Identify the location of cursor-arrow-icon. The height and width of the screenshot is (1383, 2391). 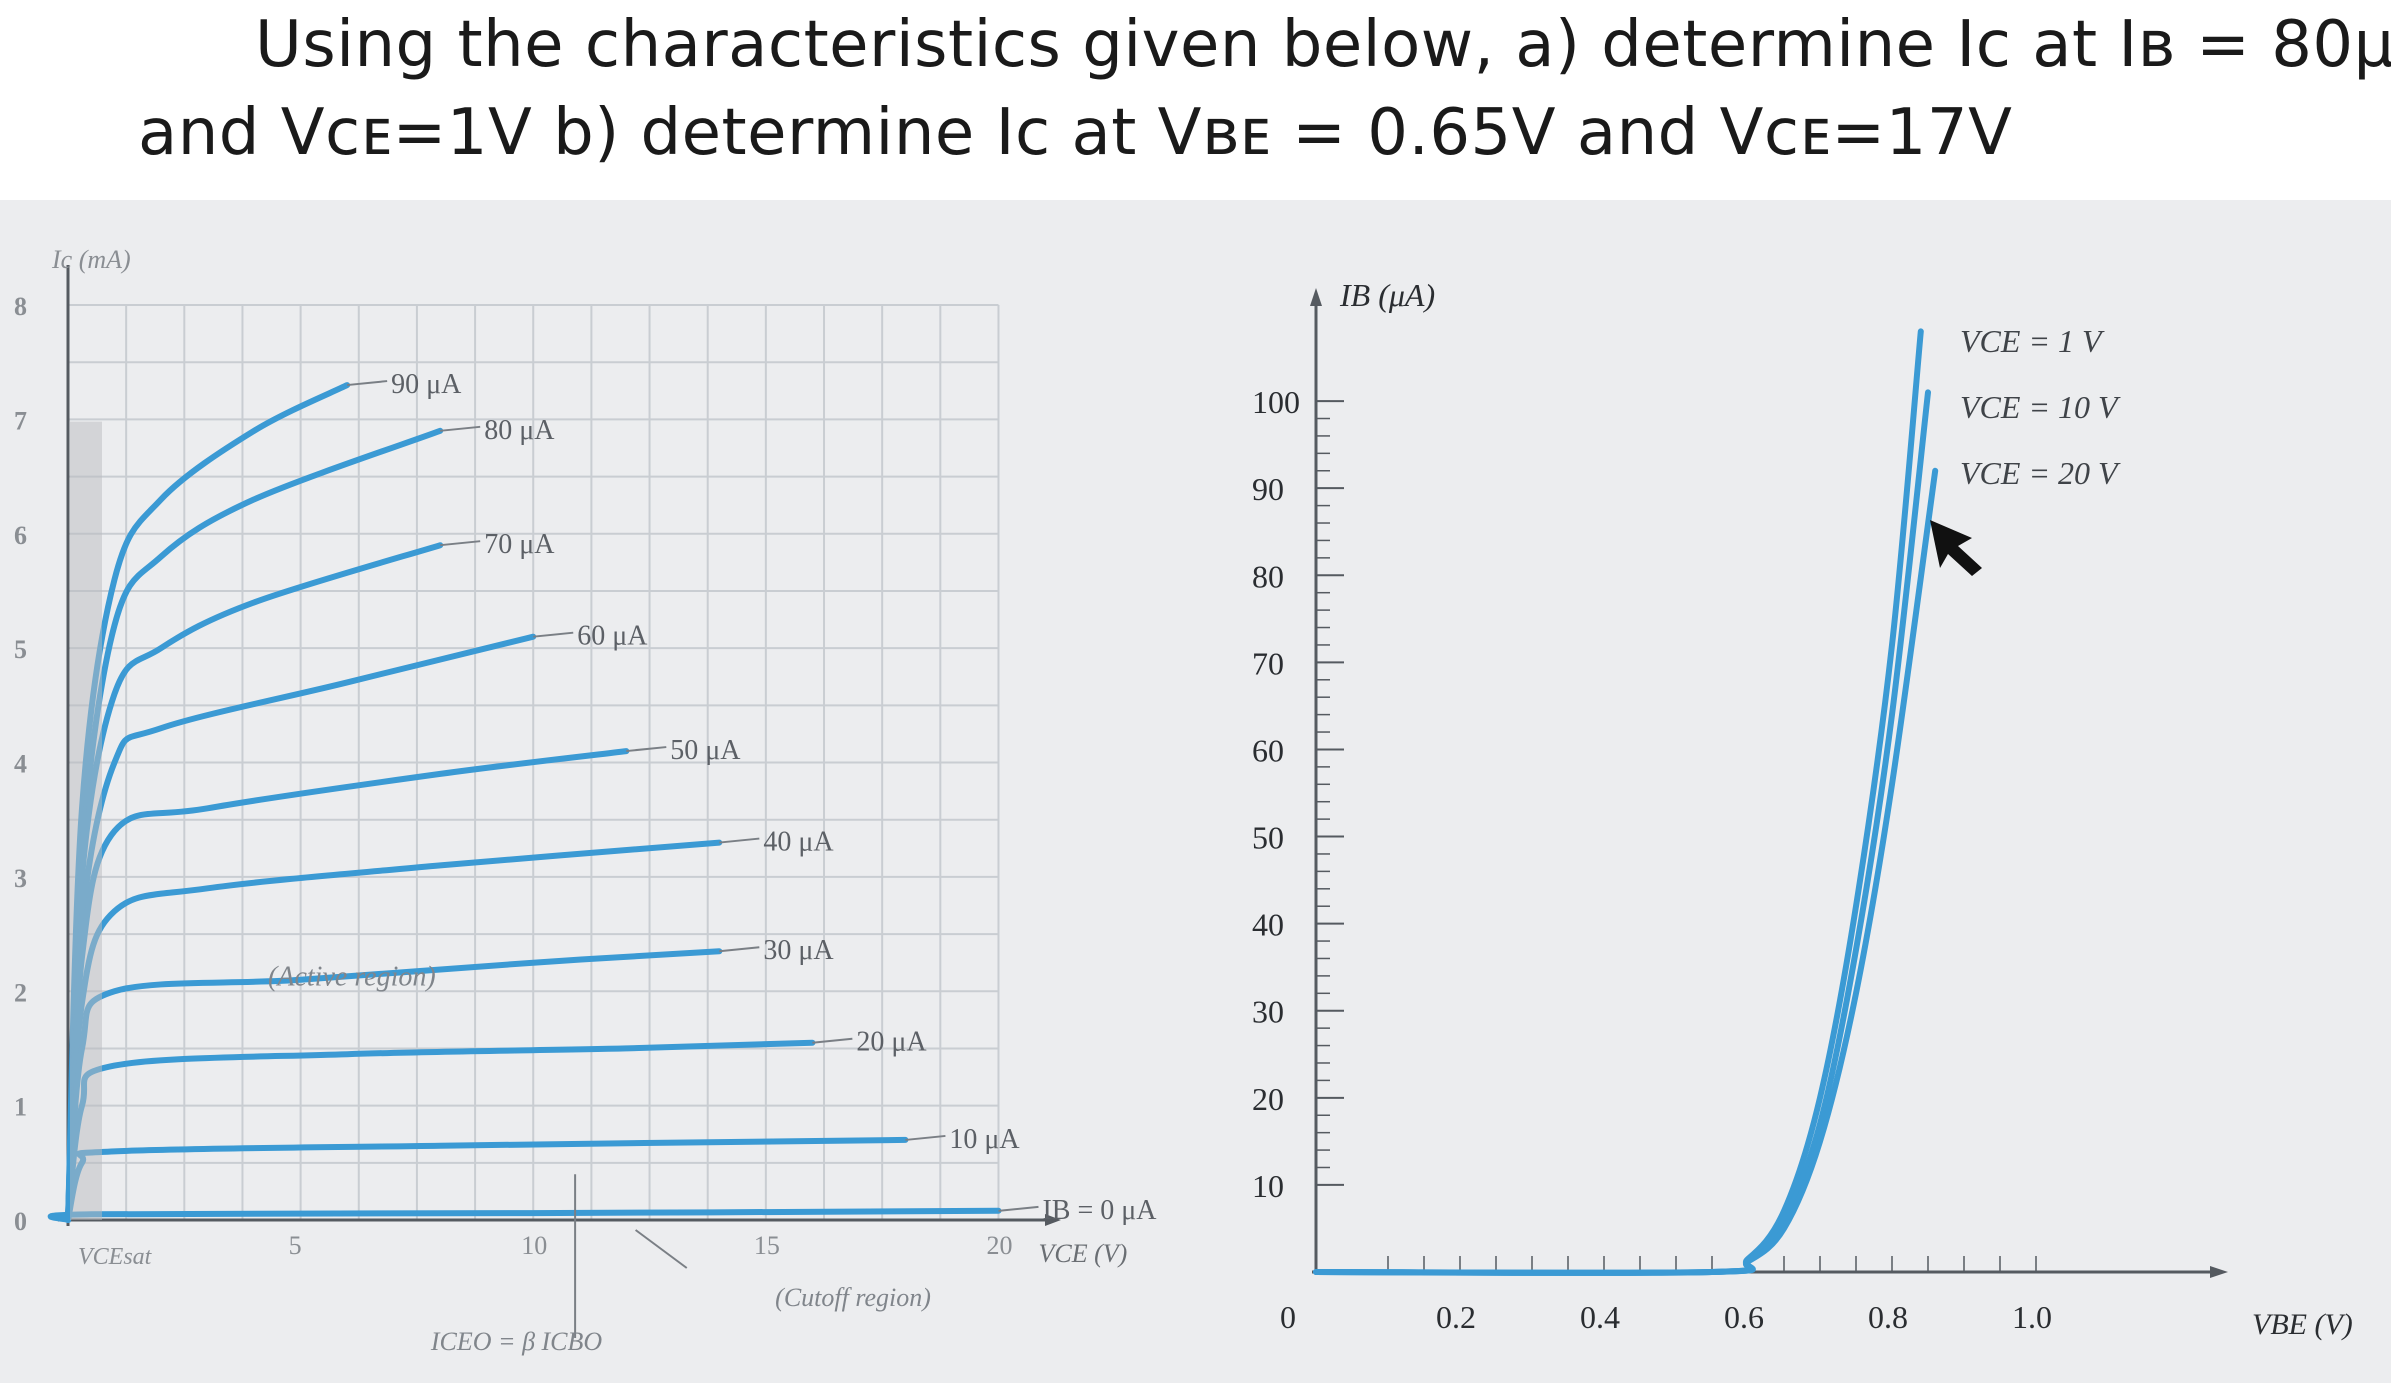
(1956, 548).